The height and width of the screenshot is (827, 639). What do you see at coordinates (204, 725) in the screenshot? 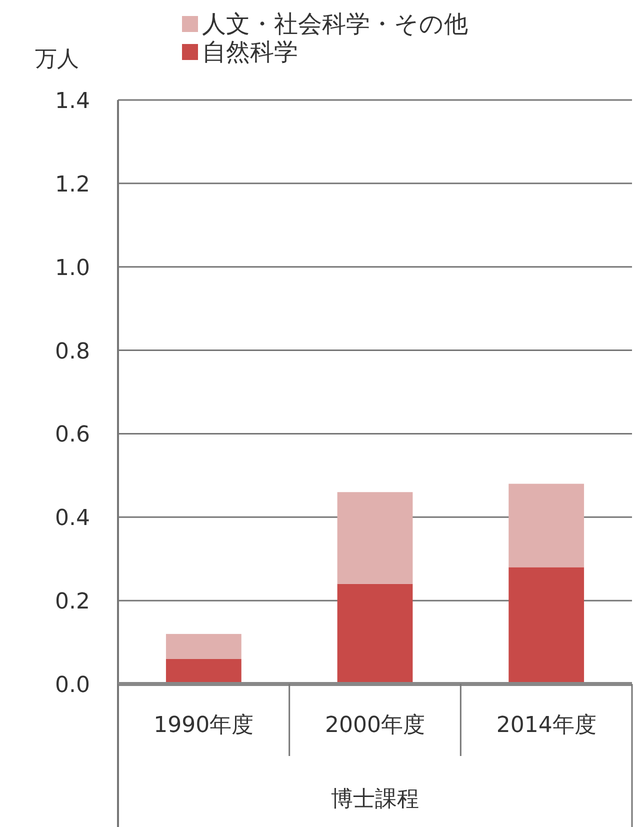
I see `x-tick-label: 1990年度` at bounding box center [204, 725].